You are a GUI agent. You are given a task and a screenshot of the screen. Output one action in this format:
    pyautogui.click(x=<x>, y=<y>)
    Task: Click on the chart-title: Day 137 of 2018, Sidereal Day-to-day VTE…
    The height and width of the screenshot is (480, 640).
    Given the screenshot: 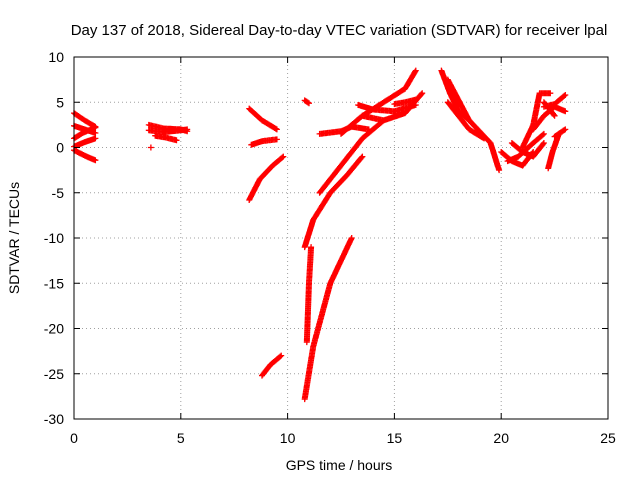 What is the action you would take?
    pyautogui.click(x=339, y=30)
    